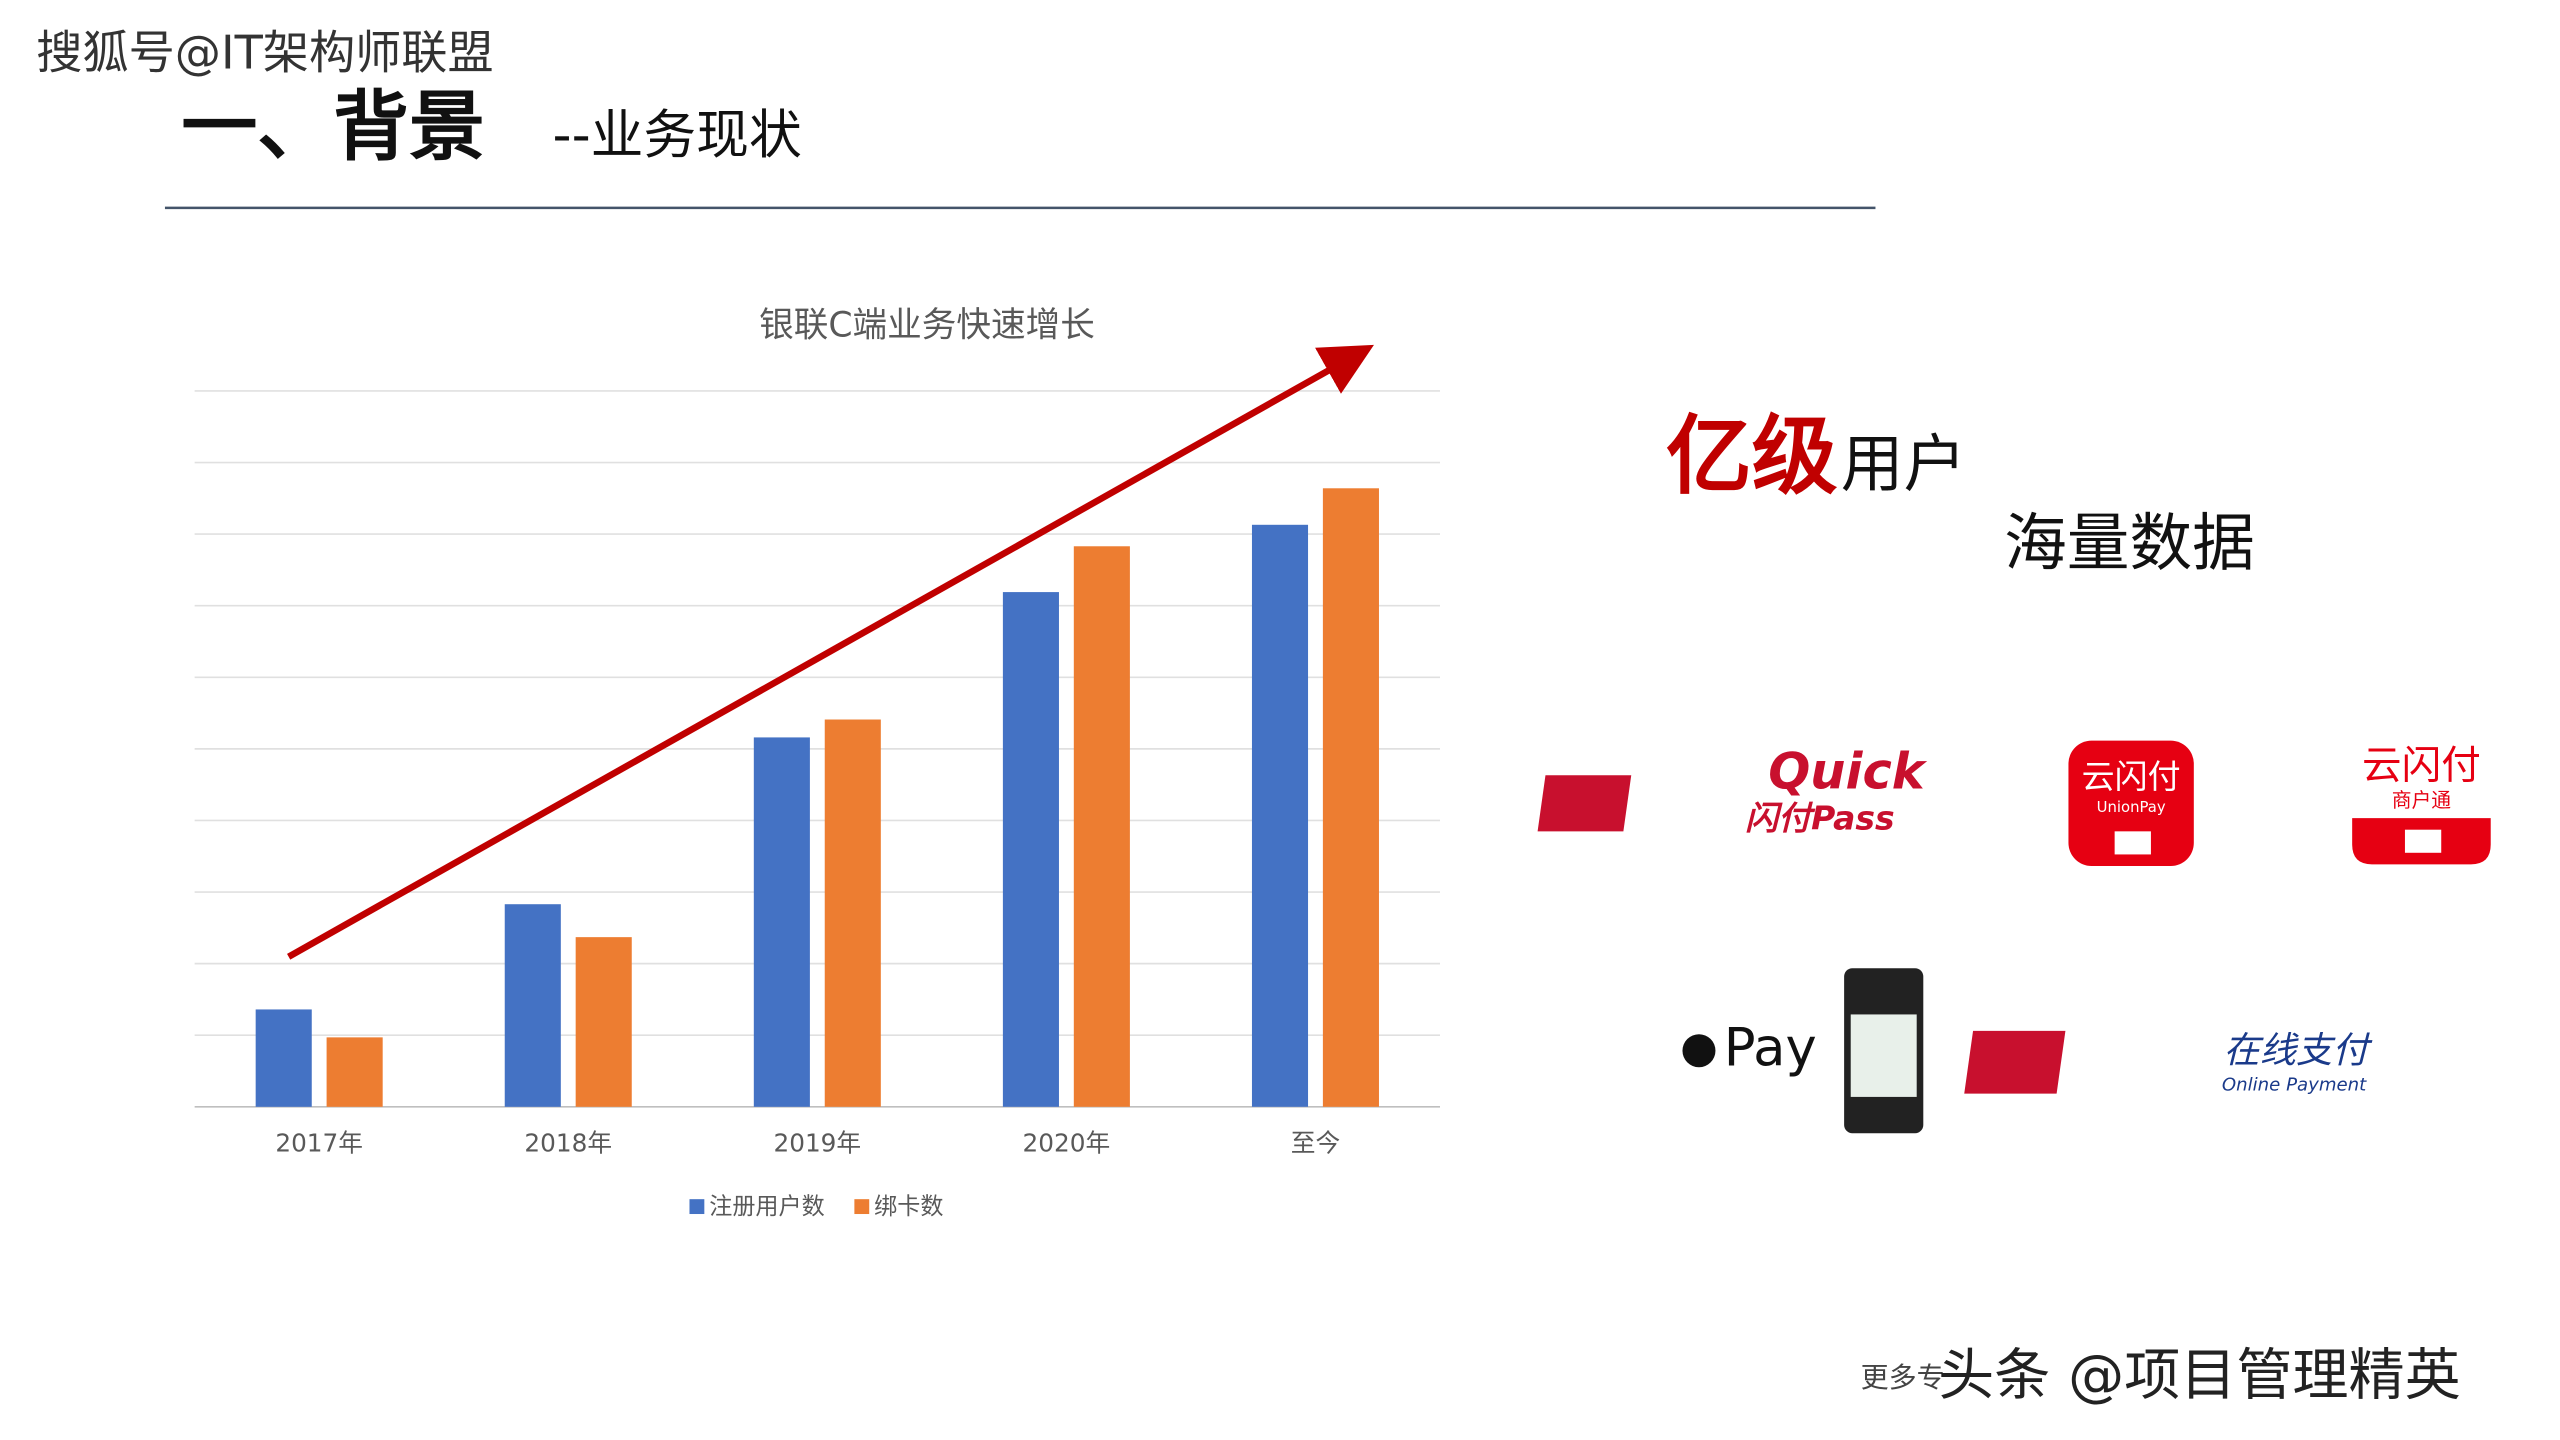  Describe the element at coordinates (908, 1207) in the screenshot. I see `legend-label: 绑卡数` at that location.